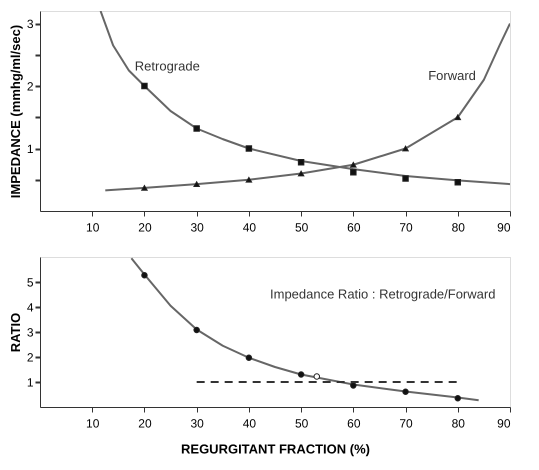 The height and width of the screenshot is (470, 539). Describe the element at coordinates (30, 307) in the screenshot. I see `y-tick-label: 4` at that location.